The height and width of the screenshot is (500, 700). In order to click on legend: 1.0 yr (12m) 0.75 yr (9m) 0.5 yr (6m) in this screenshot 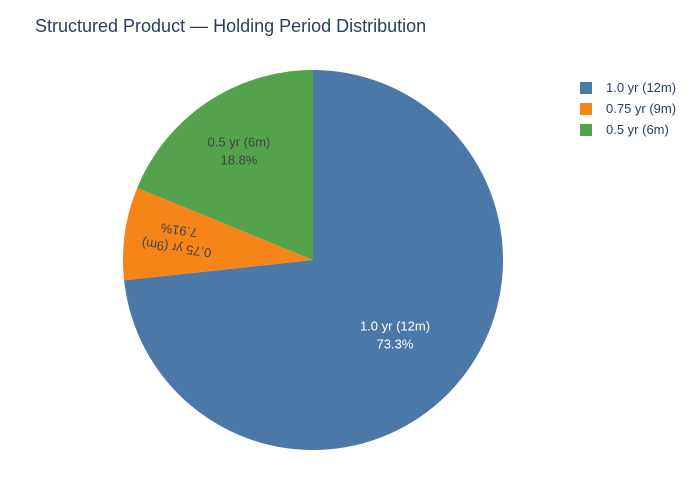, I will do `click(628, 108)`.